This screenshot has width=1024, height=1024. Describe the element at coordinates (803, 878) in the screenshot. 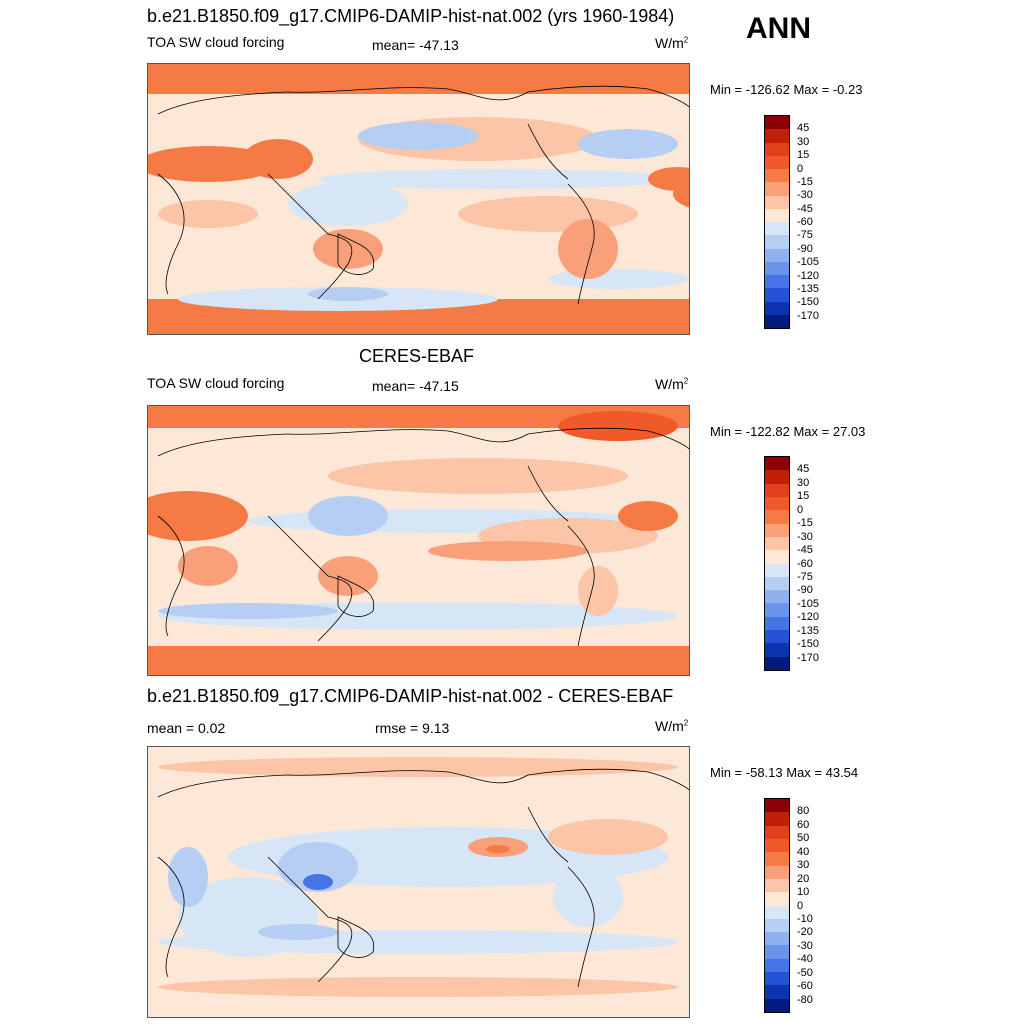

I see `colorbar-tick-label: 20` at that location.